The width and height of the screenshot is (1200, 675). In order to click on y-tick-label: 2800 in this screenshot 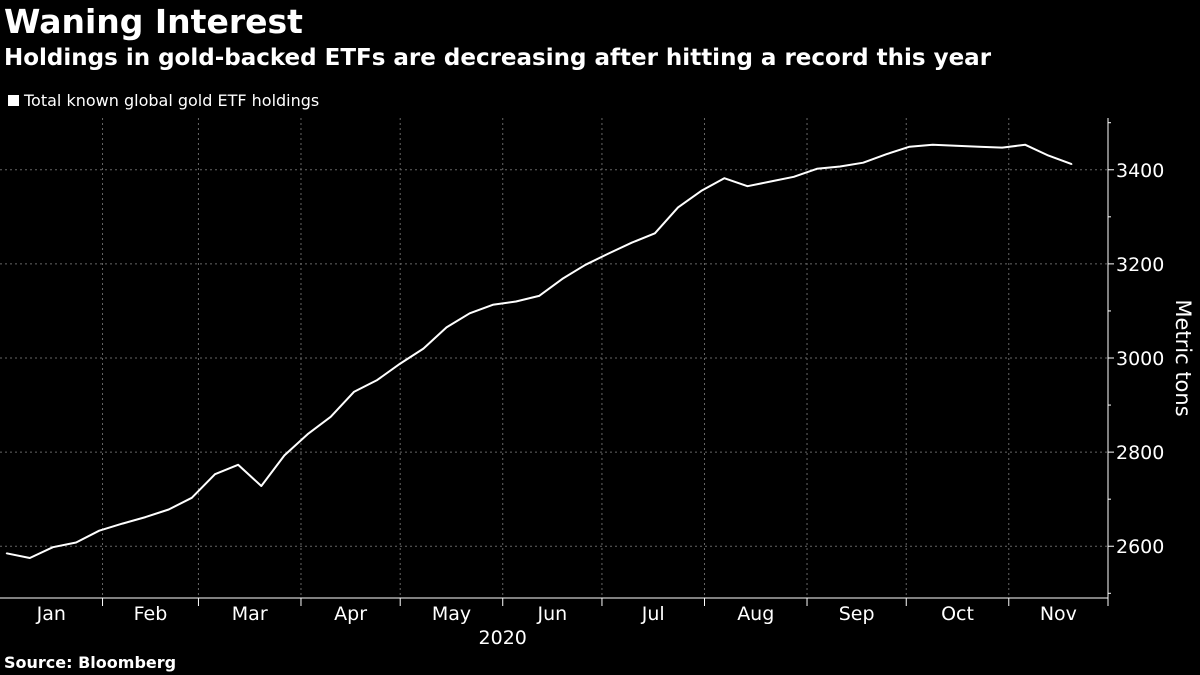, I will do `click(1140, 453)`.